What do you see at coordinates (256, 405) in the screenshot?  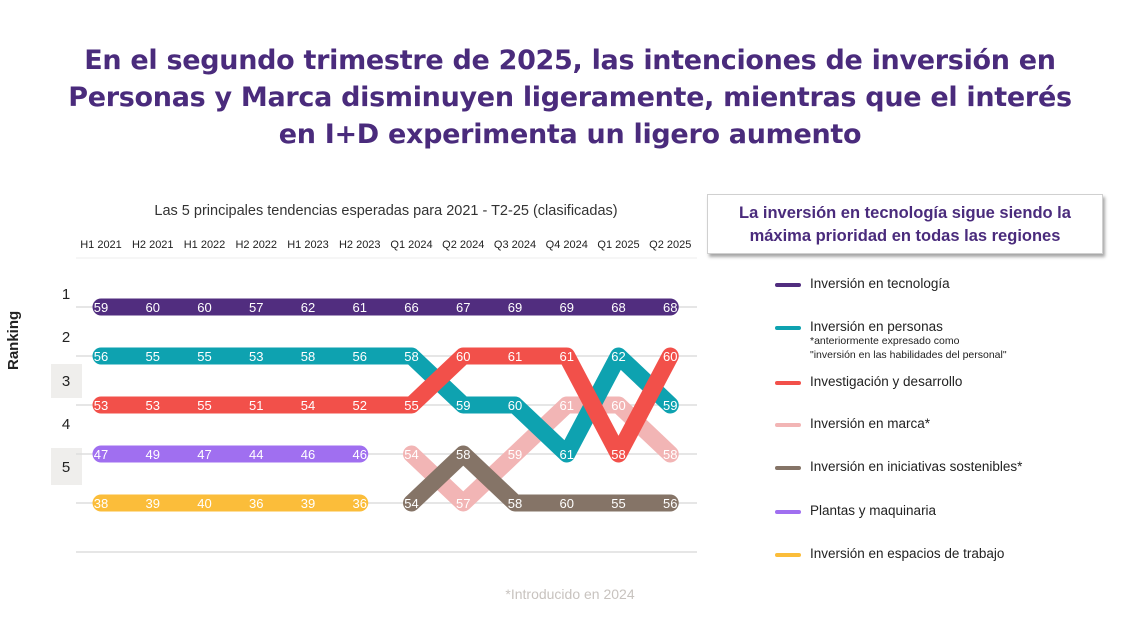 I see `data-label: 51` at bounding box center [256, 405].